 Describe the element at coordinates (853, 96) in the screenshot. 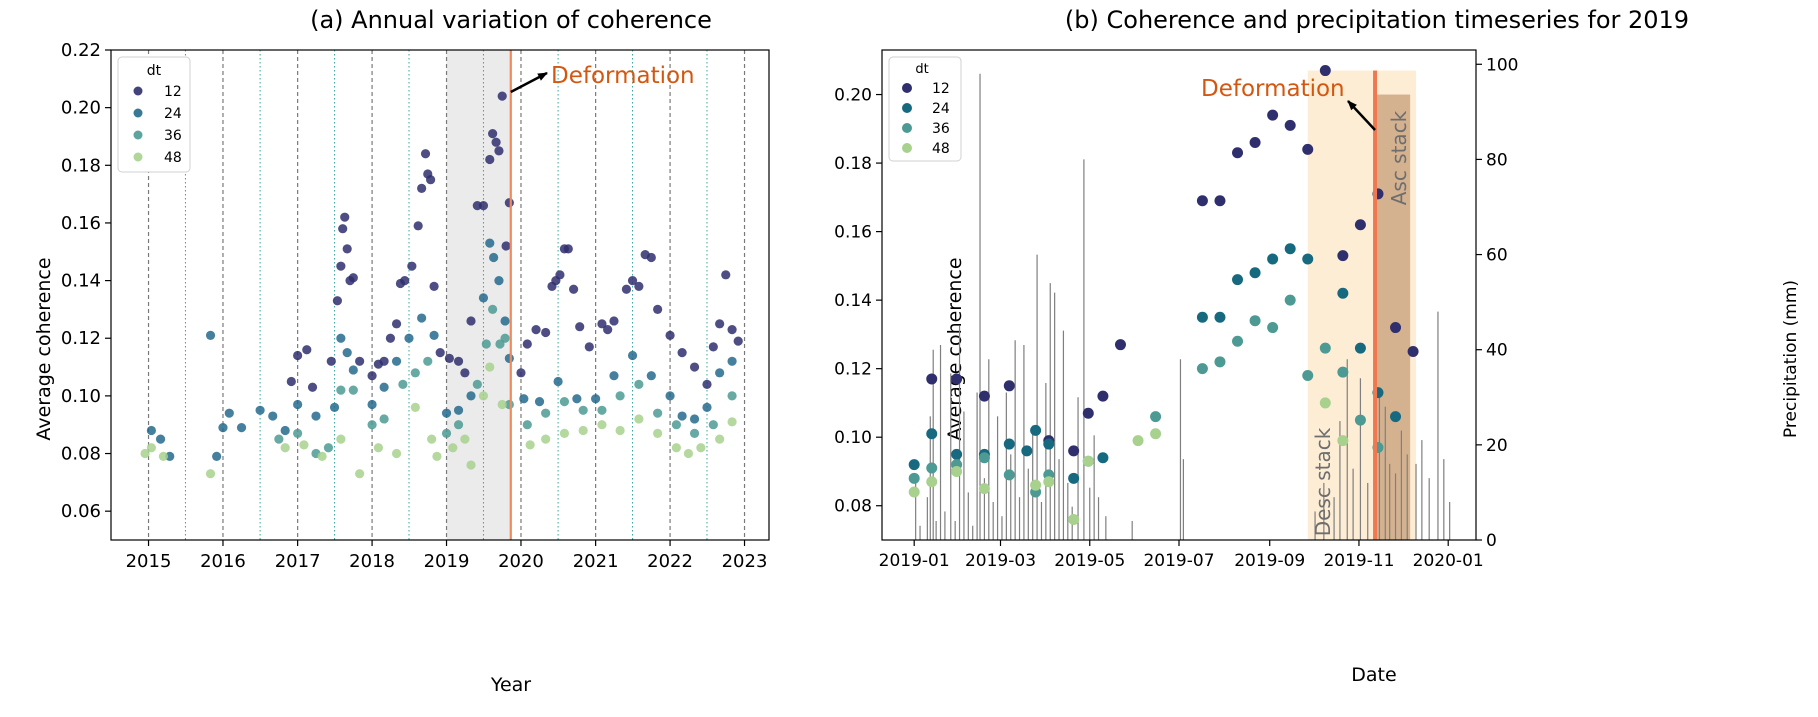

I see `y-tick-label: 0.20` at that location.